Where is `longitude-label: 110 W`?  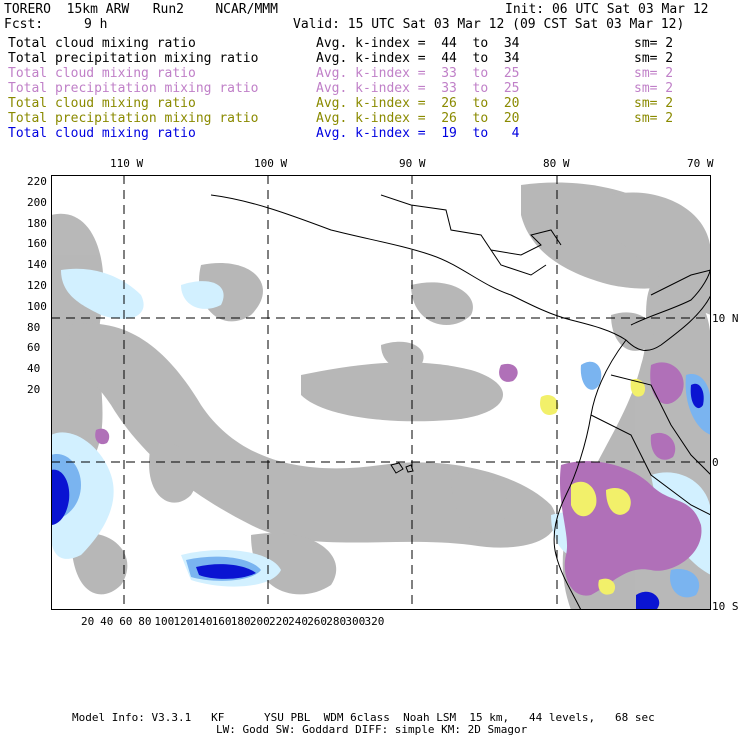
longitude-label: 110 W is located at coordinates (127, 163).